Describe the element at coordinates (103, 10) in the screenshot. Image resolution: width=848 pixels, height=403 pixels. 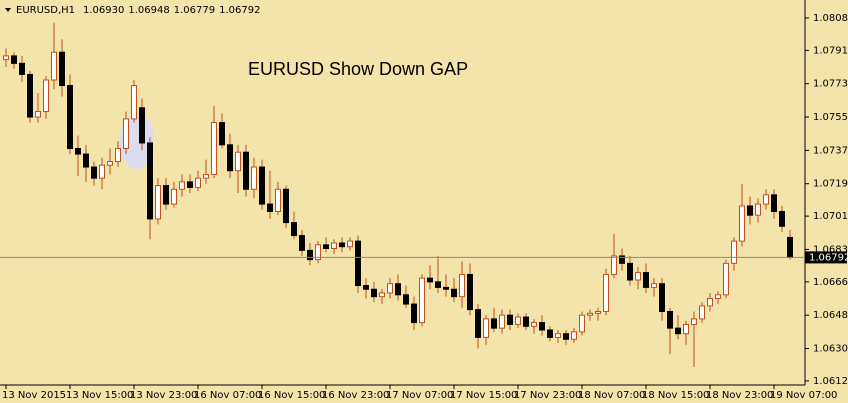
I see `info-text: 1.06930` at that location.